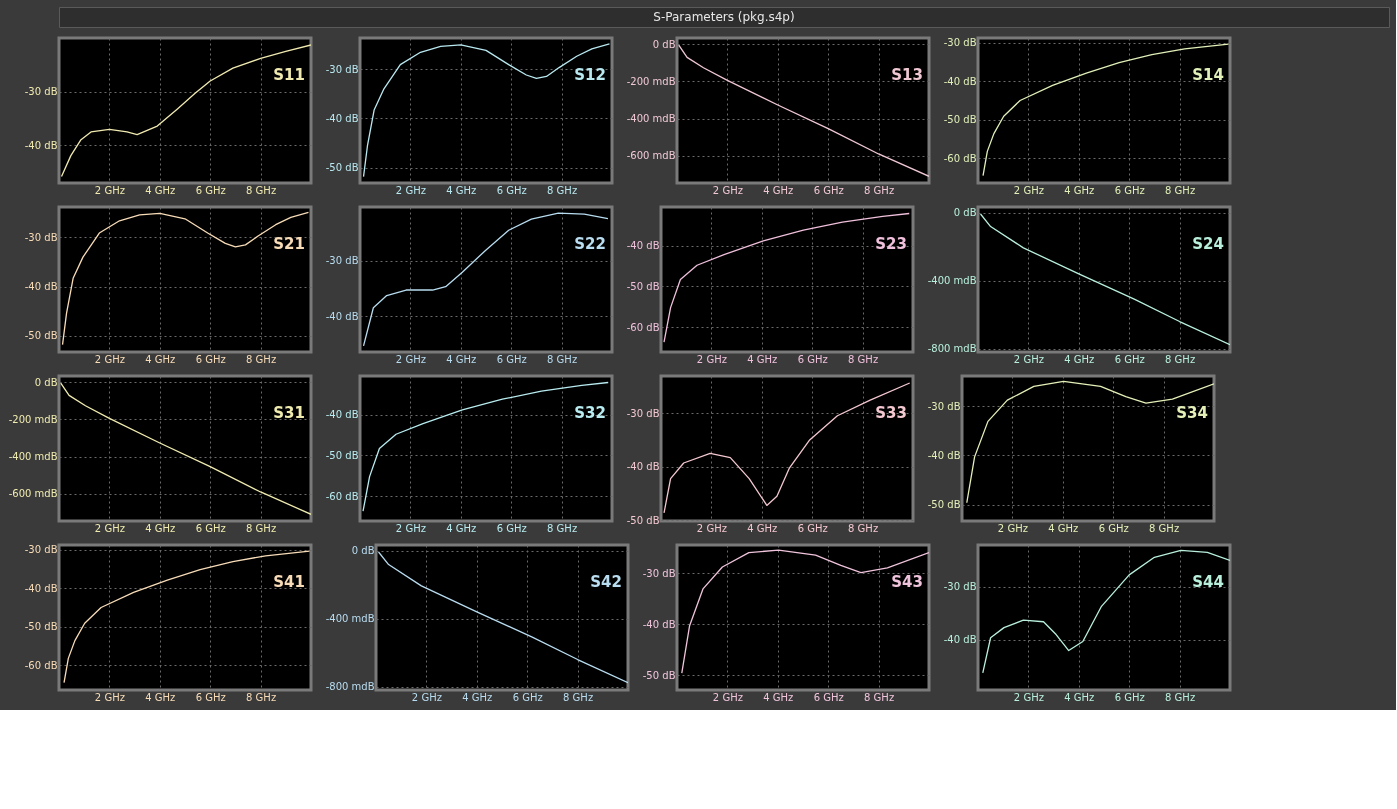 The width and height of the screenshot is (1397, 809). Describe the element at coordinates (606, 582) in the screenshot. I see `text: S42` at that location.